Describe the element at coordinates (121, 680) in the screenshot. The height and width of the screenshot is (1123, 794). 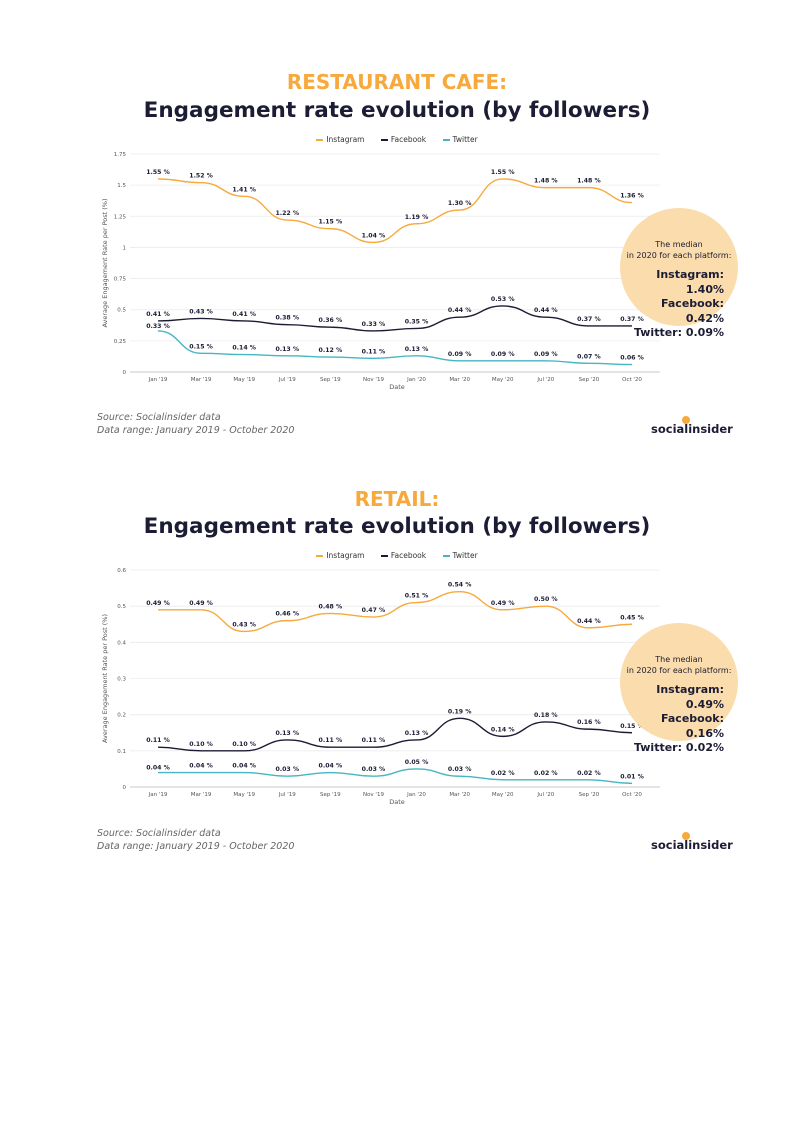
I see `y-tick-label: 0.3` at that location.